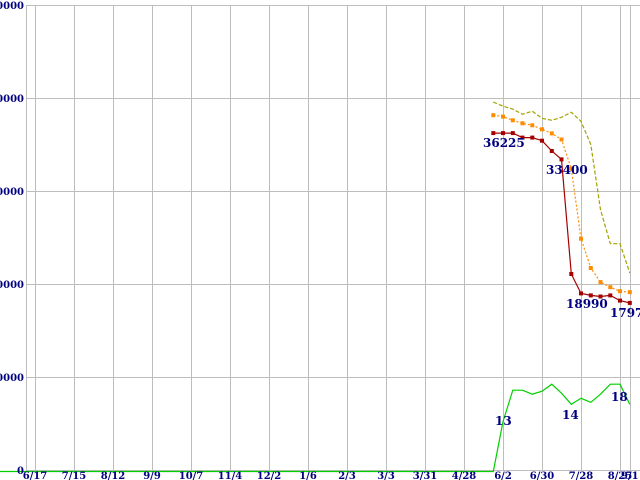 This screenshot has width=640, height=480. What do you see at coordinates (12, 378) in the screenshot?
I see `y-tick-label: 10000` at bounding box center [12, 378].